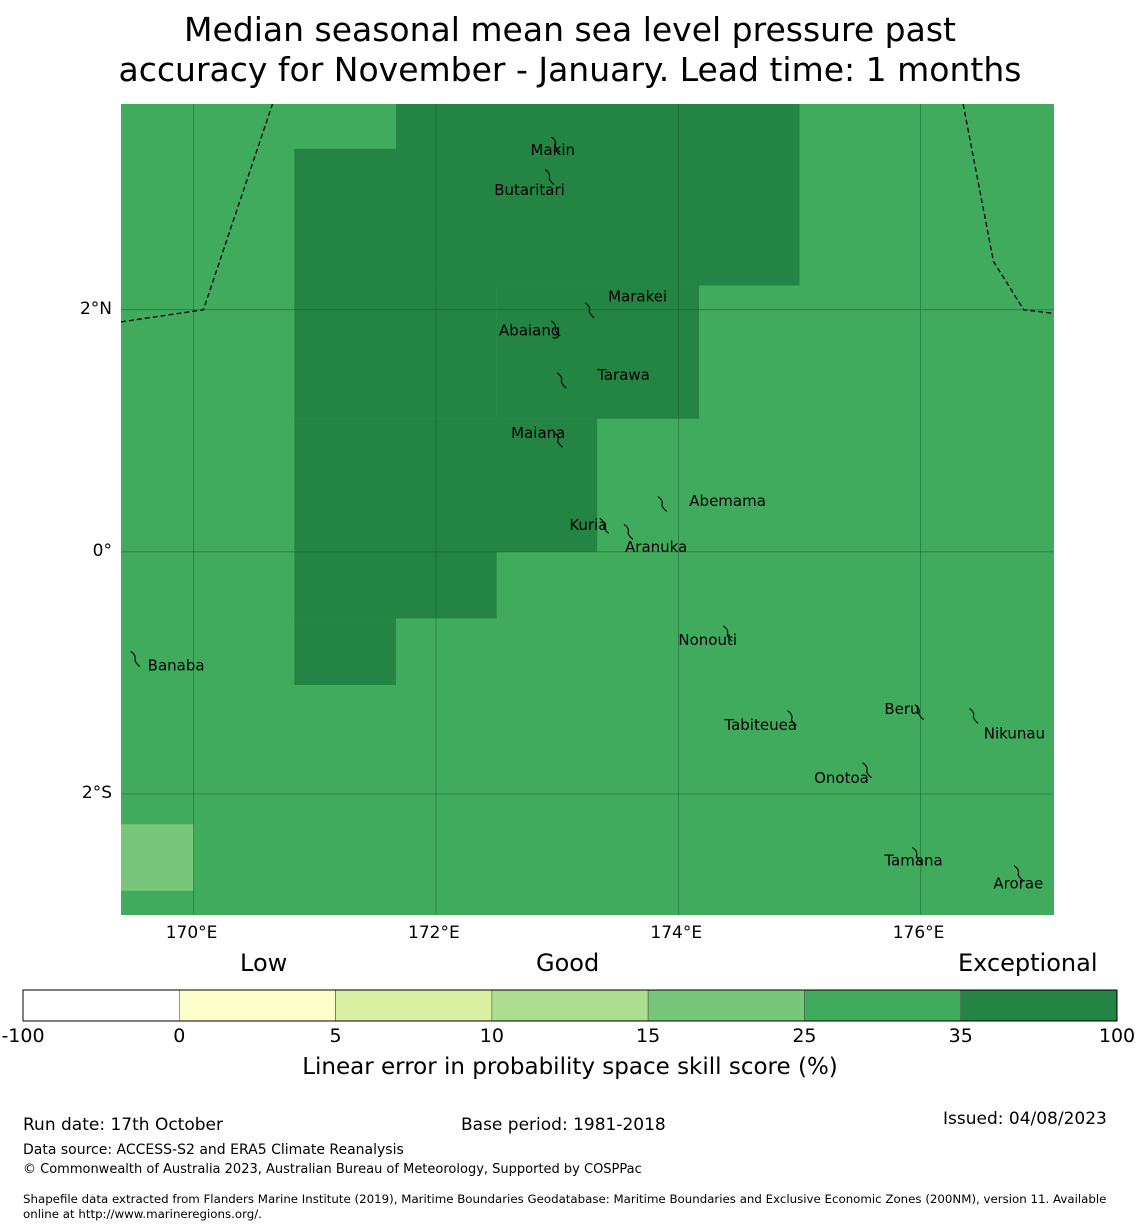  I want to click on colorbar-tick-label: 35, so click(960, 1036).